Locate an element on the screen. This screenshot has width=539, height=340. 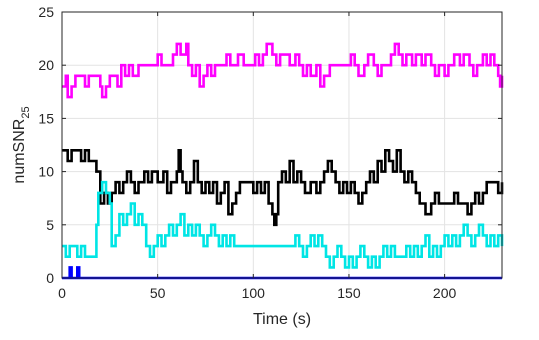
y-tick-label: 10 is located at coordinates (46, 172).